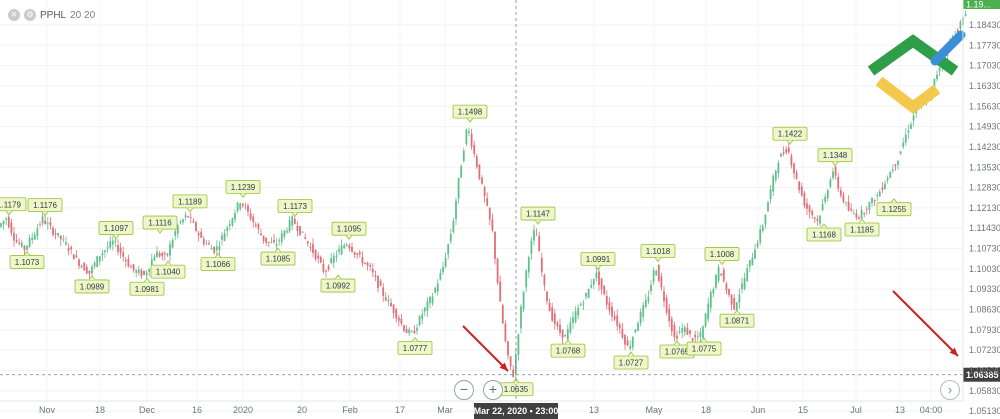 The width and height of the screenshot is (1000, 419). What do you see at coordinates (349, 229) in the screenshot?
I see `price-label-text: 1.1095` at bounding box center [349, 229].